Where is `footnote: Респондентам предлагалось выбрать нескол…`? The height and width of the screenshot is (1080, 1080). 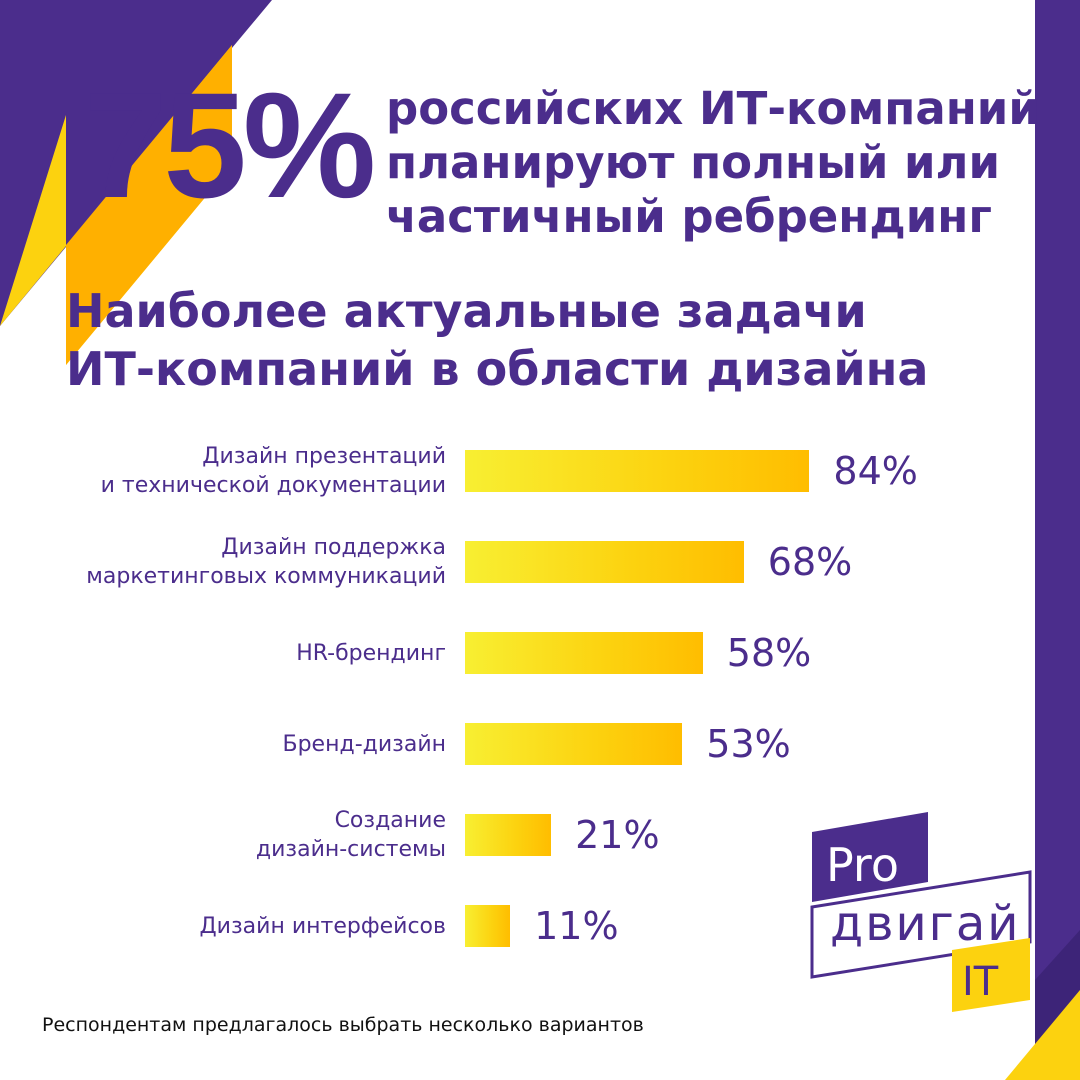
footnote: Респондентам предлагалось выбрать нескол… is located at coordinates (343, 1025).